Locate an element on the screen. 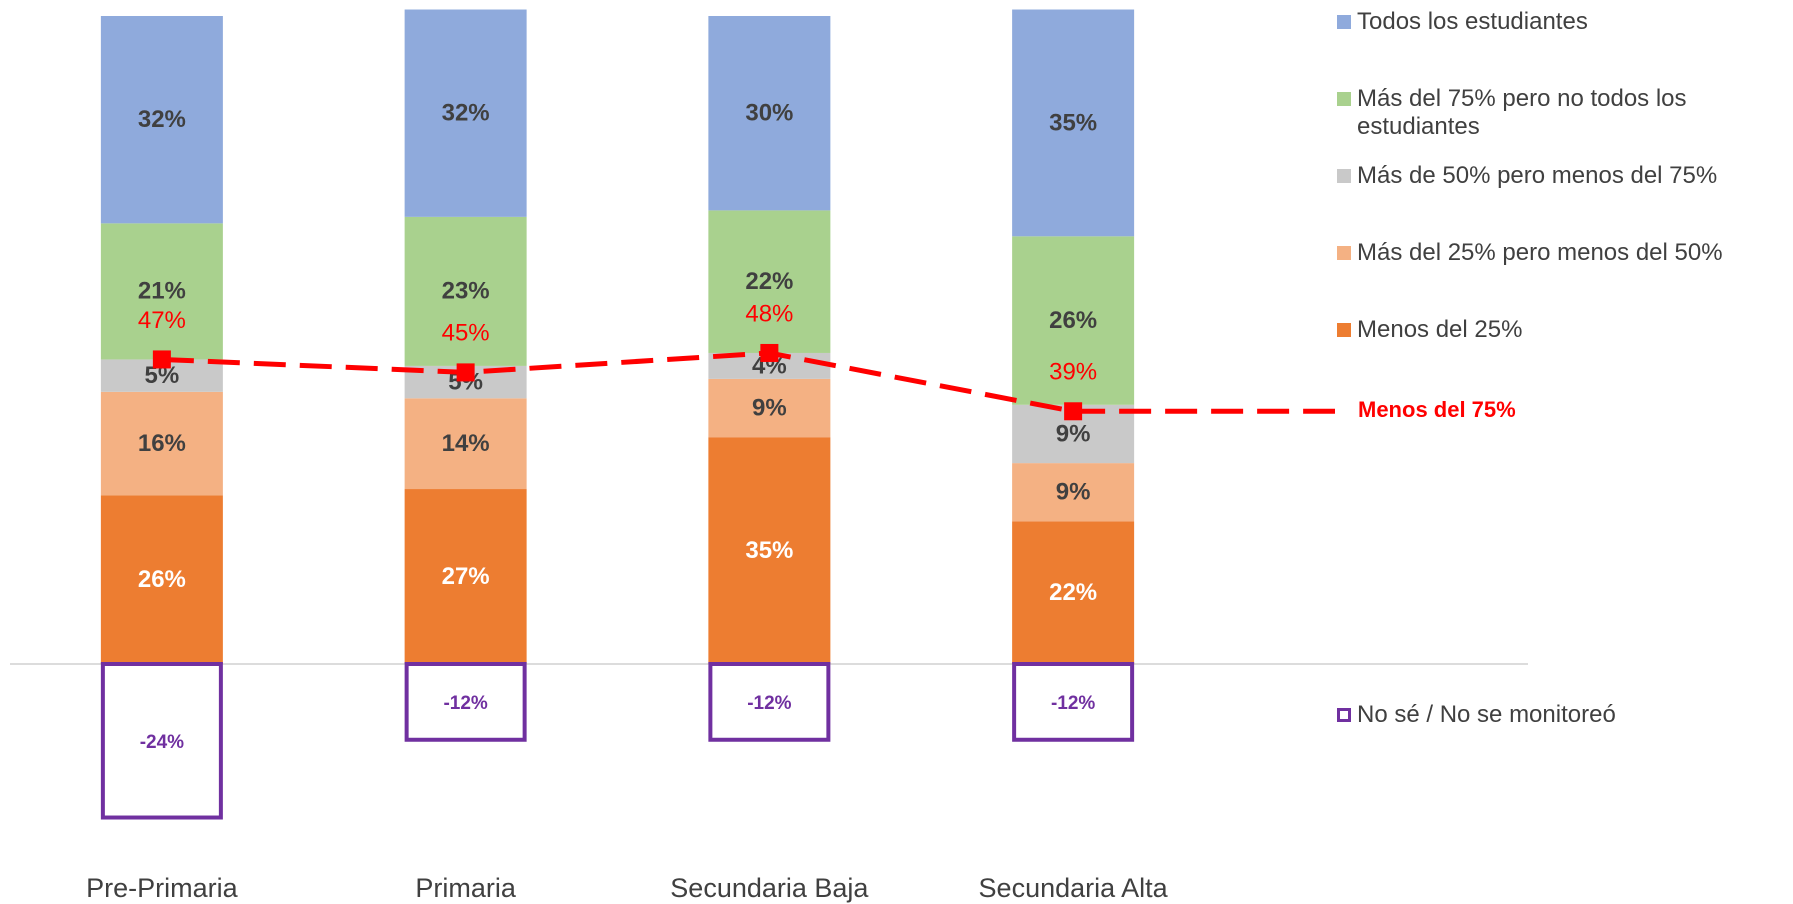 Image resolution: width=1793 pixels, height=904 pixels. data-label: -24% is located at coordinates (162, 742).